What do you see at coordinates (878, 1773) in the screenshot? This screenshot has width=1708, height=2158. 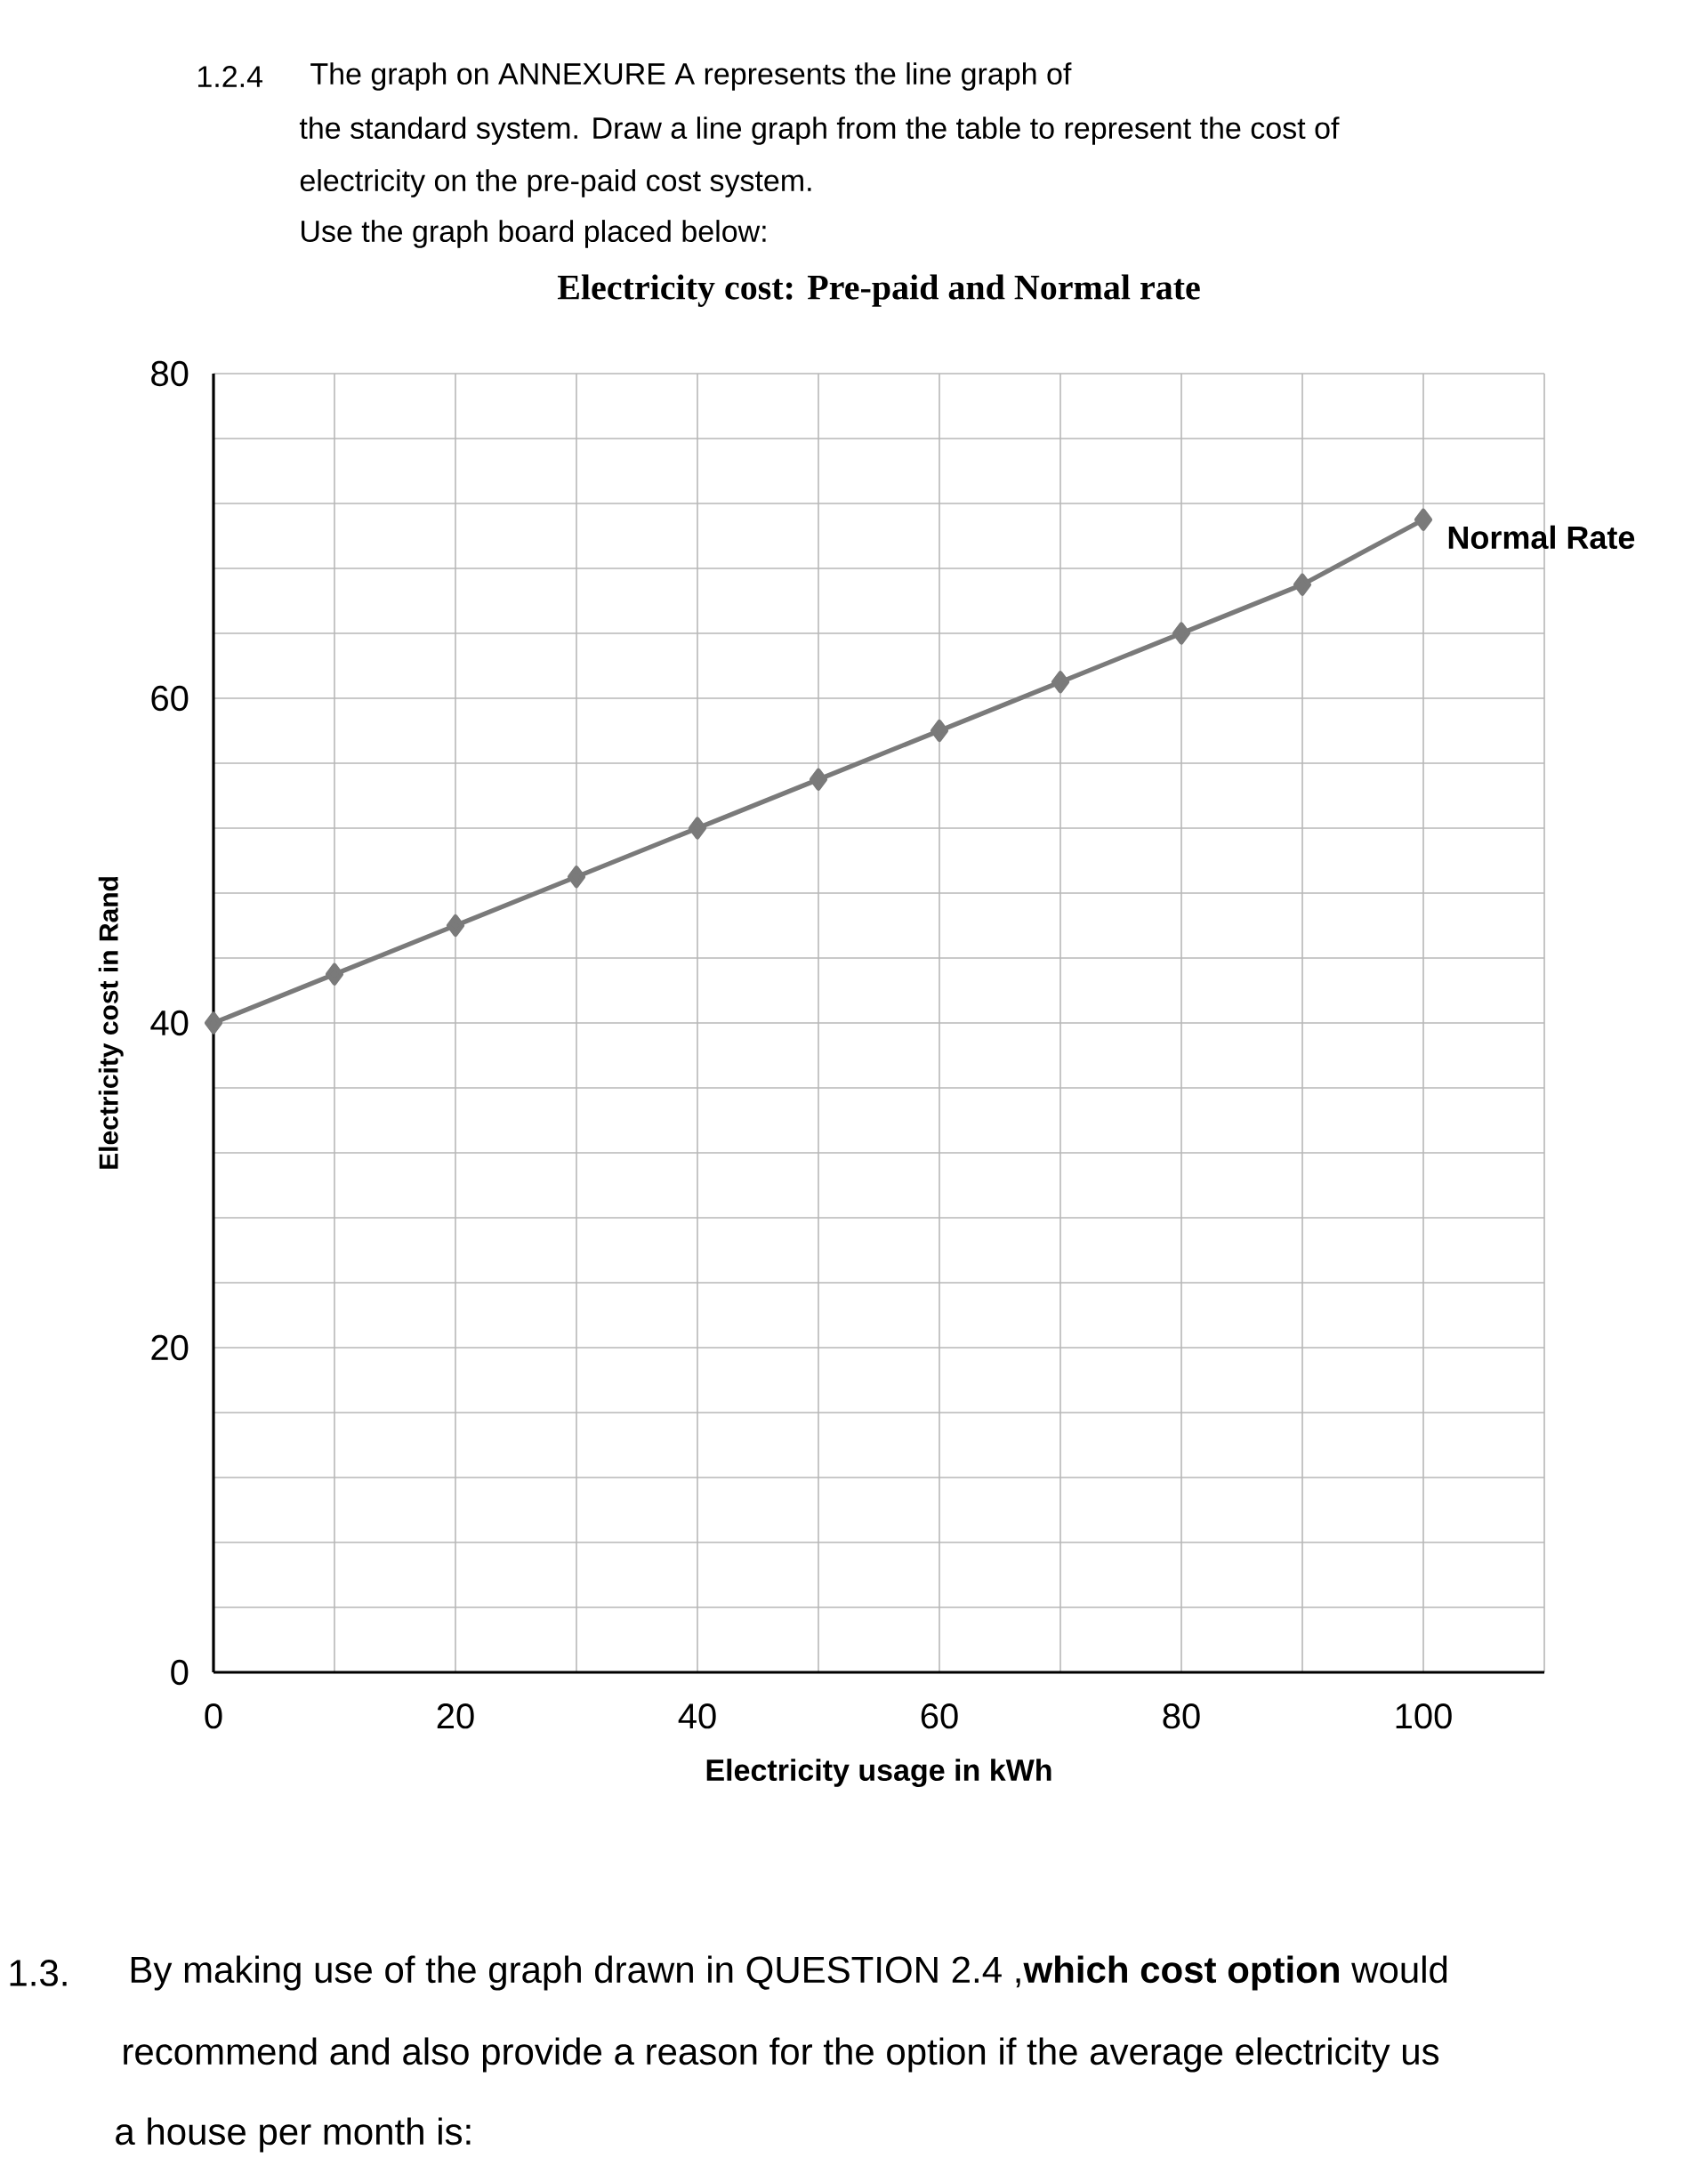 I see `x-axis-title: Electricity usage in kWh` at bounding box center [878, 1773].